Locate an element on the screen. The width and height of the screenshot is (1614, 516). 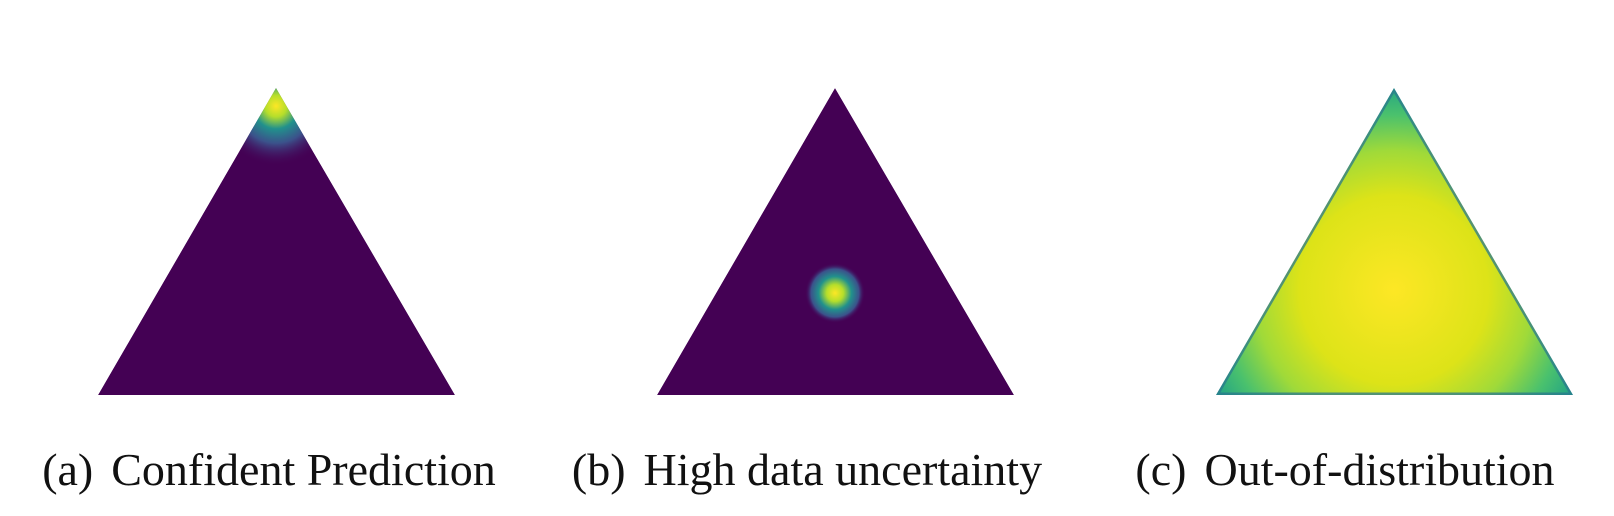
simplex-plot-confident is located at coordinates (276, 241).